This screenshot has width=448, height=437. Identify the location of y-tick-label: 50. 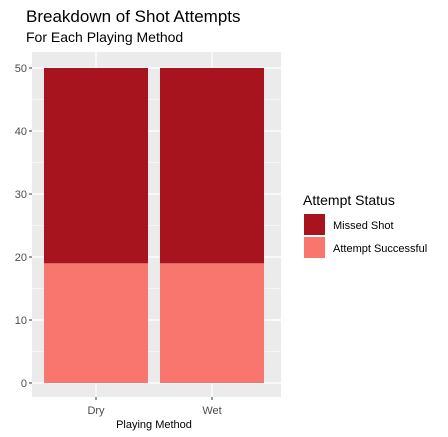
(21, 69).